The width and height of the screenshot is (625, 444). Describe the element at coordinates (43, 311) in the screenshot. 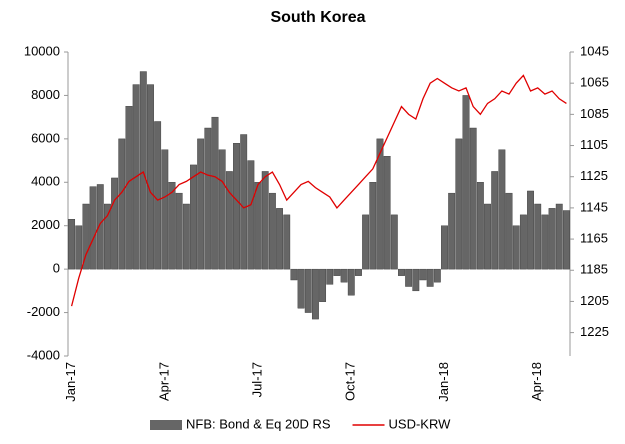

I see `y-tick-label: -2000` at that location.